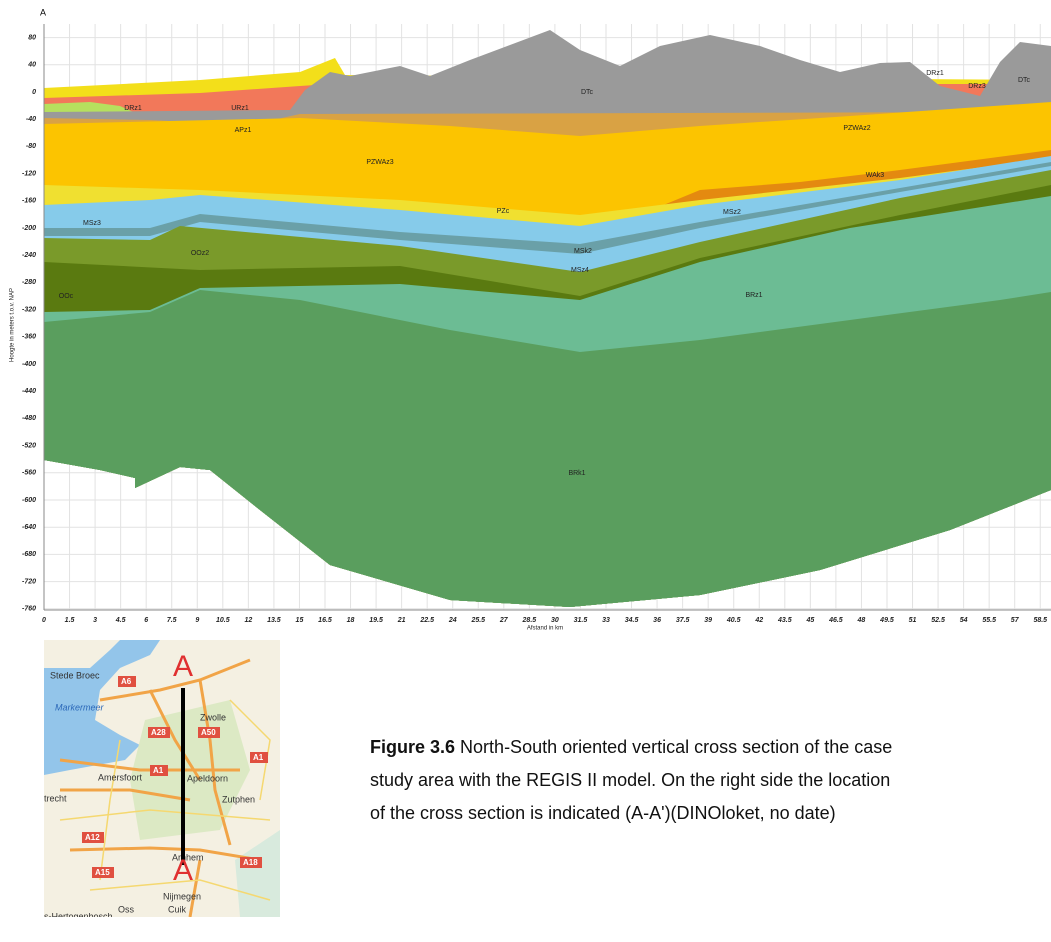  I want to click on road-label: A12, so click(92, 837).